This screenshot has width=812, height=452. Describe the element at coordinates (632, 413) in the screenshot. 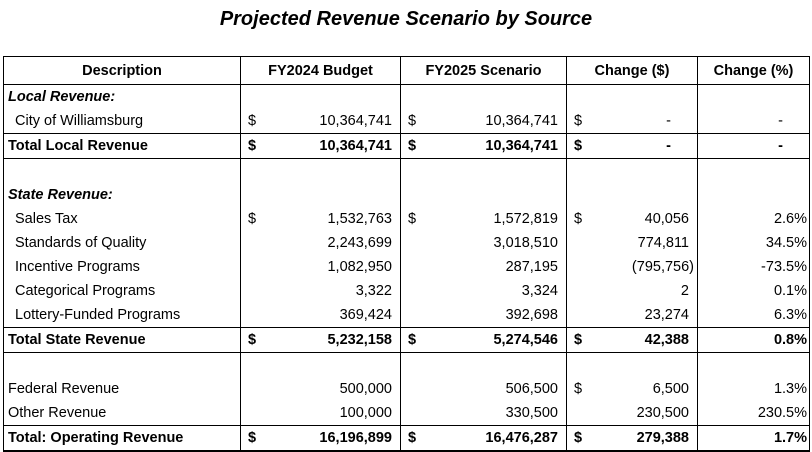

I see `change-value: 230,500` at that location.